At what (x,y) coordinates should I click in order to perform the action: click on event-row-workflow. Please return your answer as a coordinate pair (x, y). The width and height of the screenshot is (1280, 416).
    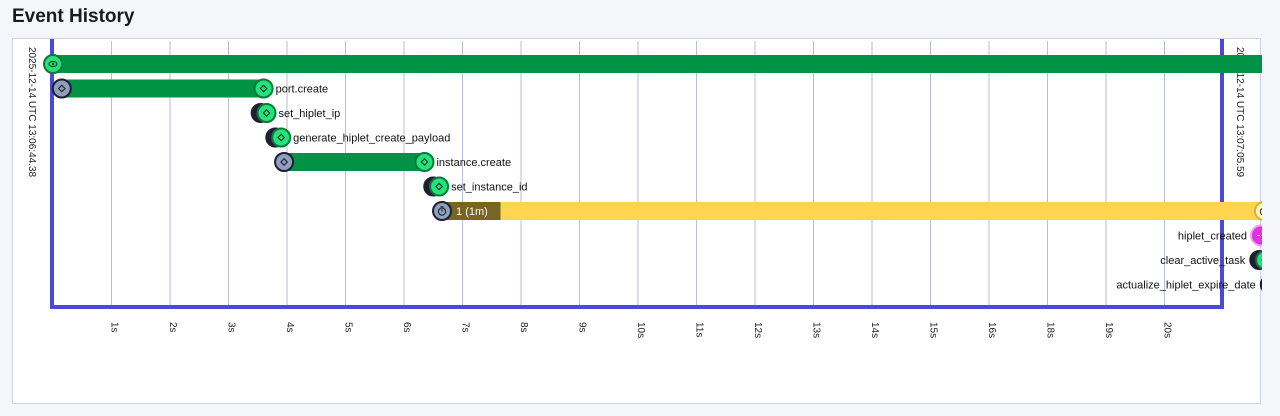
    Looking at the image, I should click on (652, 64).